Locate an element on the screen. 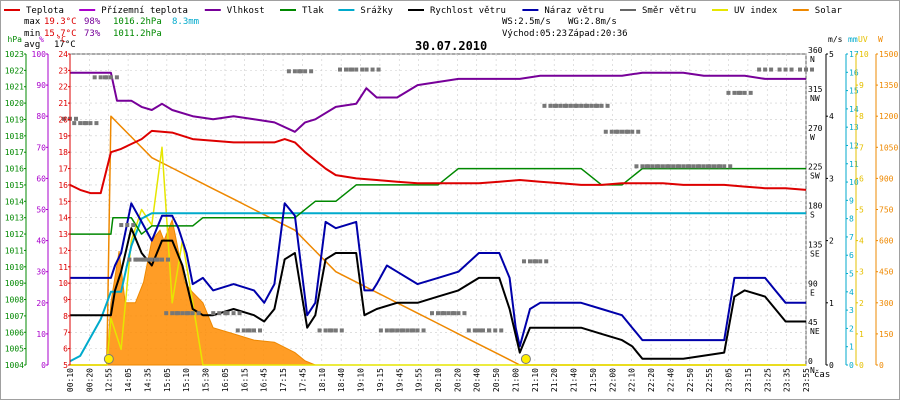  axis-hpa-tick: 1017 is located at coordinates (14, 152).